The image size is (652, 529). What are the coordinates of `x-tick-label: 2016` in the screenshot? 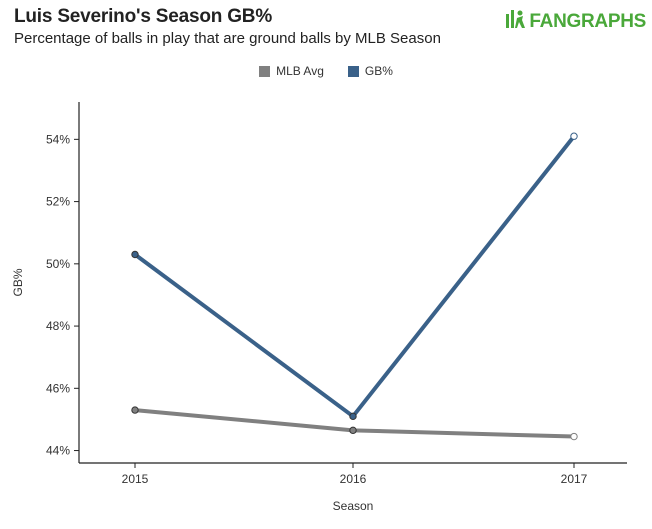 It's located at (353, 479).